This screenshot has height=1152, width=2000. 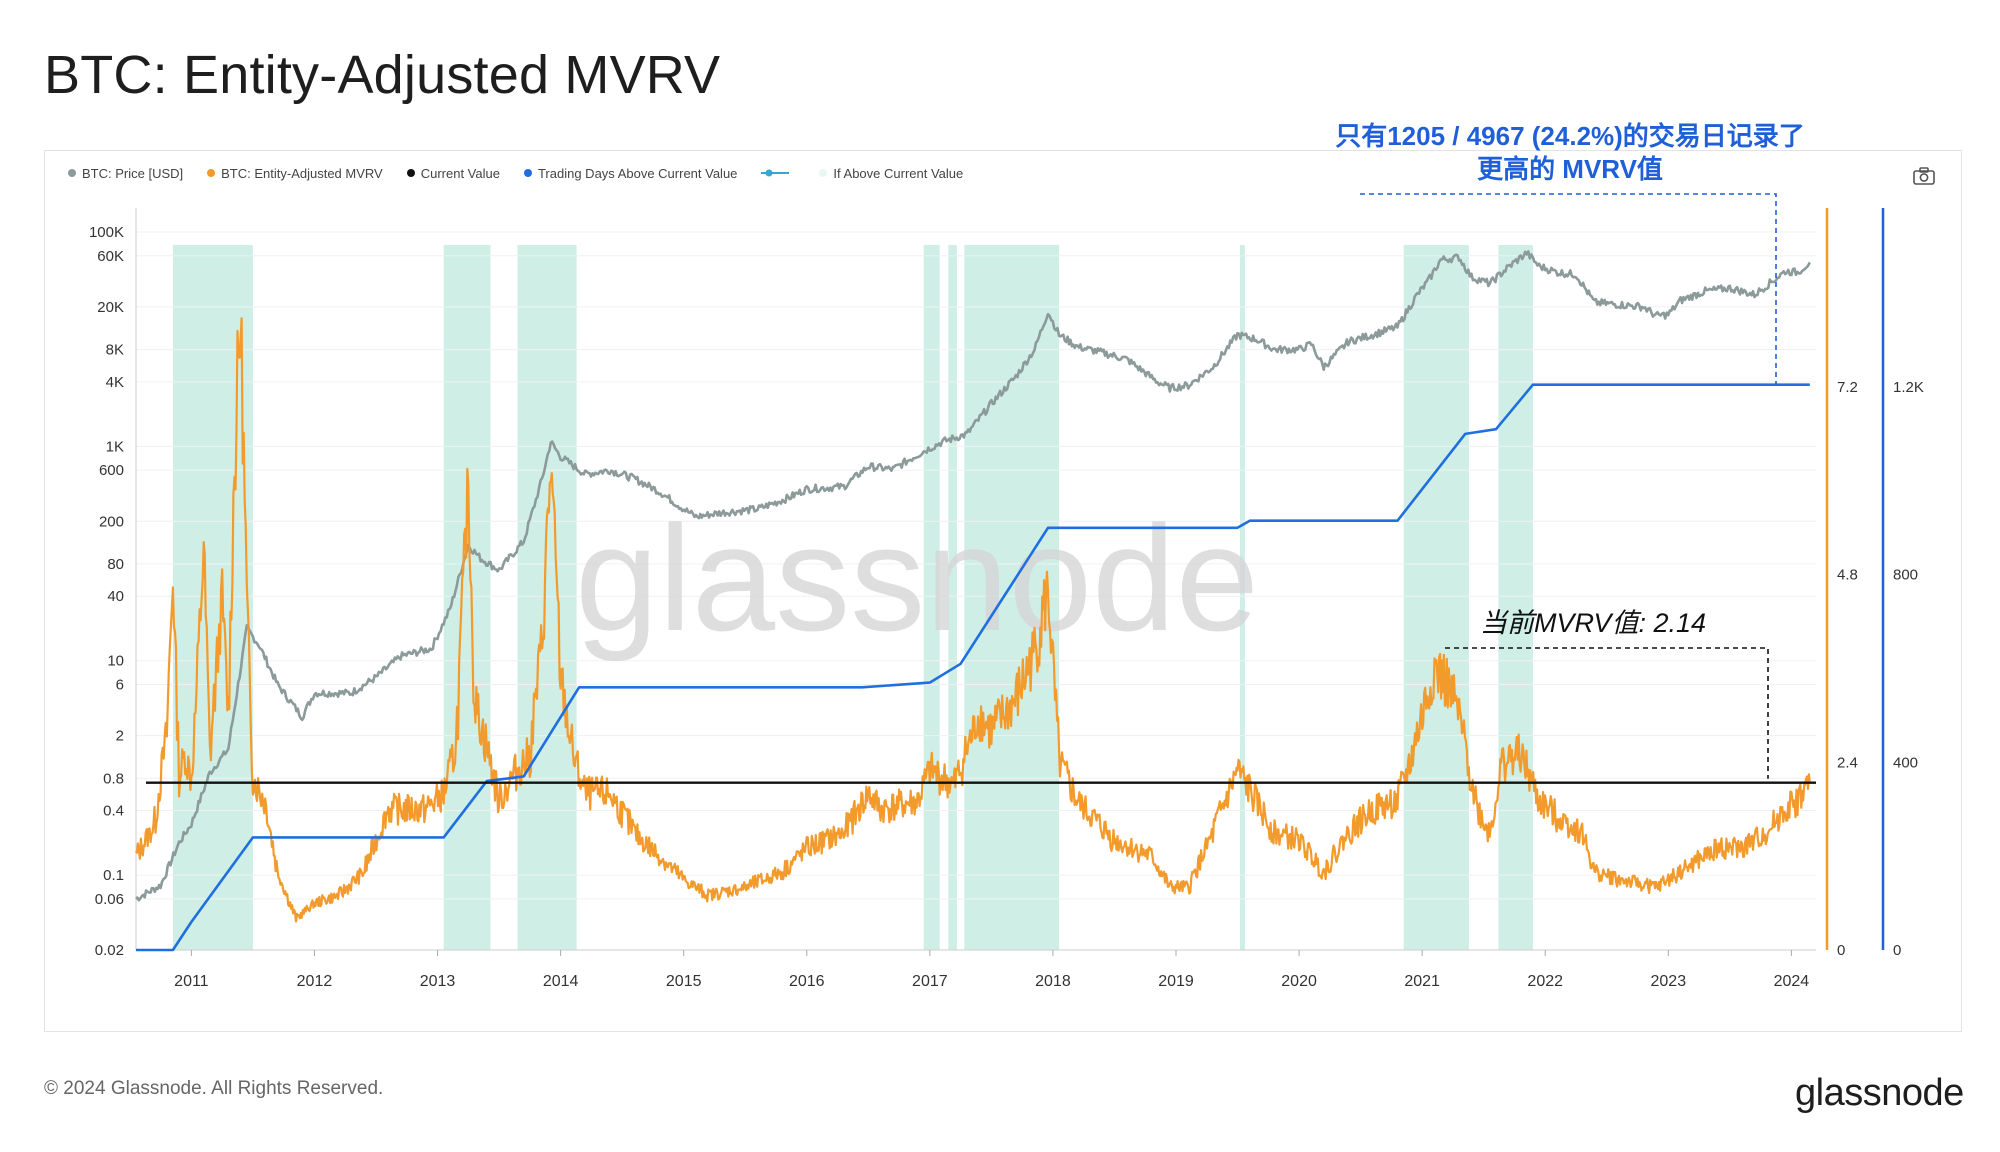 I want to click on legend-dot-days, so click(x=527, y=173).